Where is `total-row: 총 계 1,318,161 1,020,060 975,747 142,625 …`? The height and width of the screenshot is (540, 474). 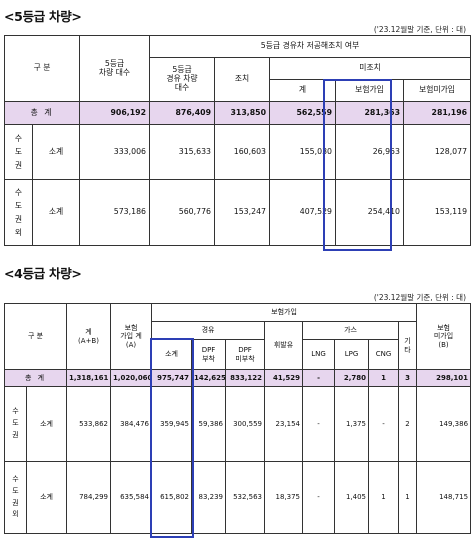
total-row: 총 계 1,318,161 1,020,060 975,747 142,625 … is located at coordinates (237, 378).